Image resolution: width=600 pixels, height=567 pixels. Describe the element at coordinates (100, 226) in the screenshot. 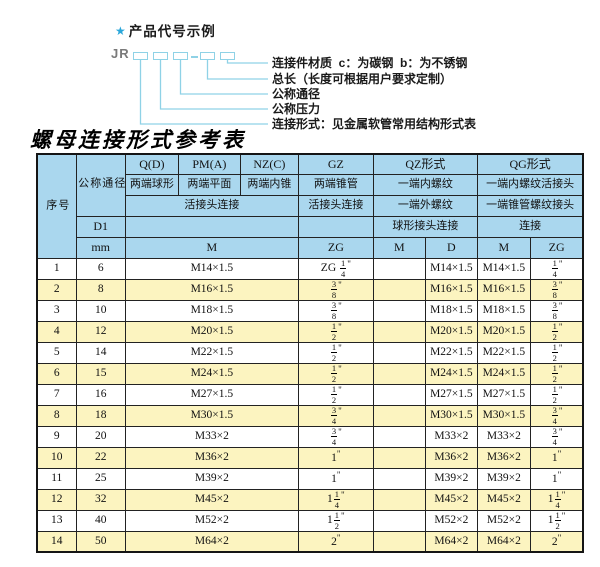

I see `header-d1: D1` at that location.